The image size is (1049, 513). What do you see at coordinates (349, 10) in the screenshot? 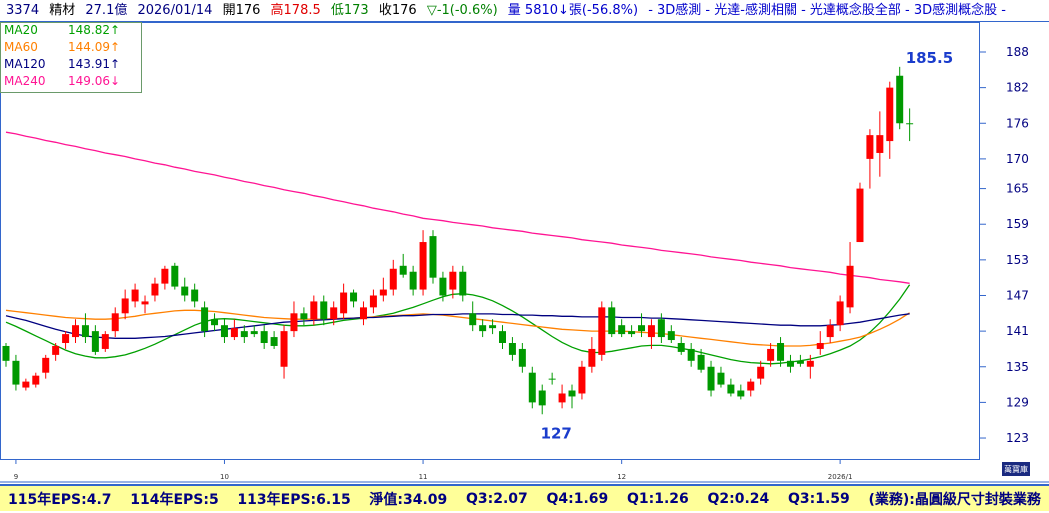
I see `low: 低173` at bounding box center [349, 10].